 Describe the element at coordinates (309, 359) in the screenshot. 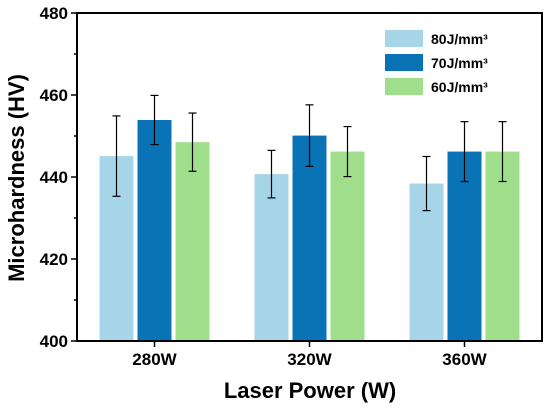

I see `x-tick-label: 320W` at that location.